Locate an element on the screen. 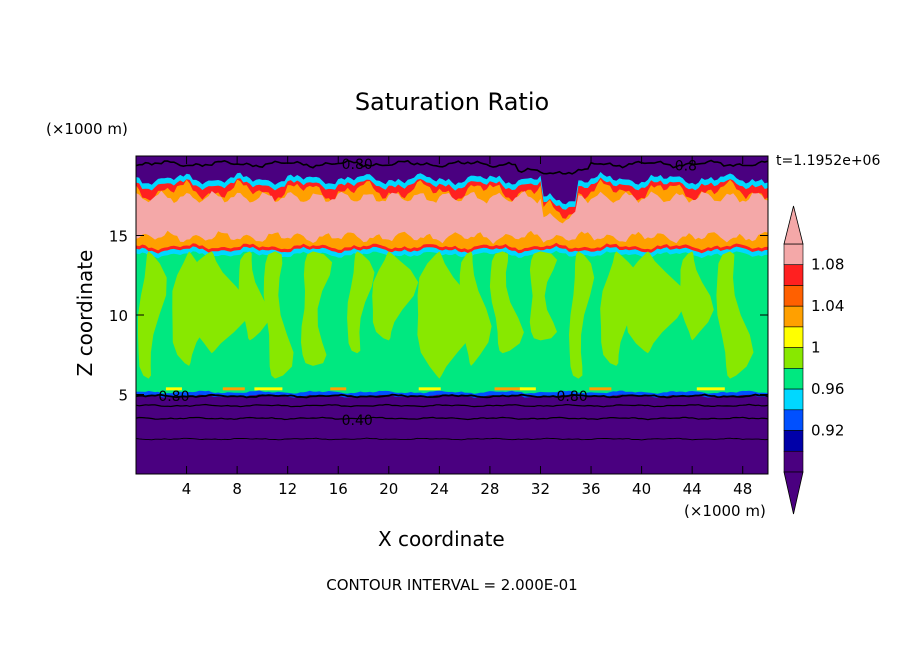  x-tick-label: 48 is located at coordinates (742, 489).